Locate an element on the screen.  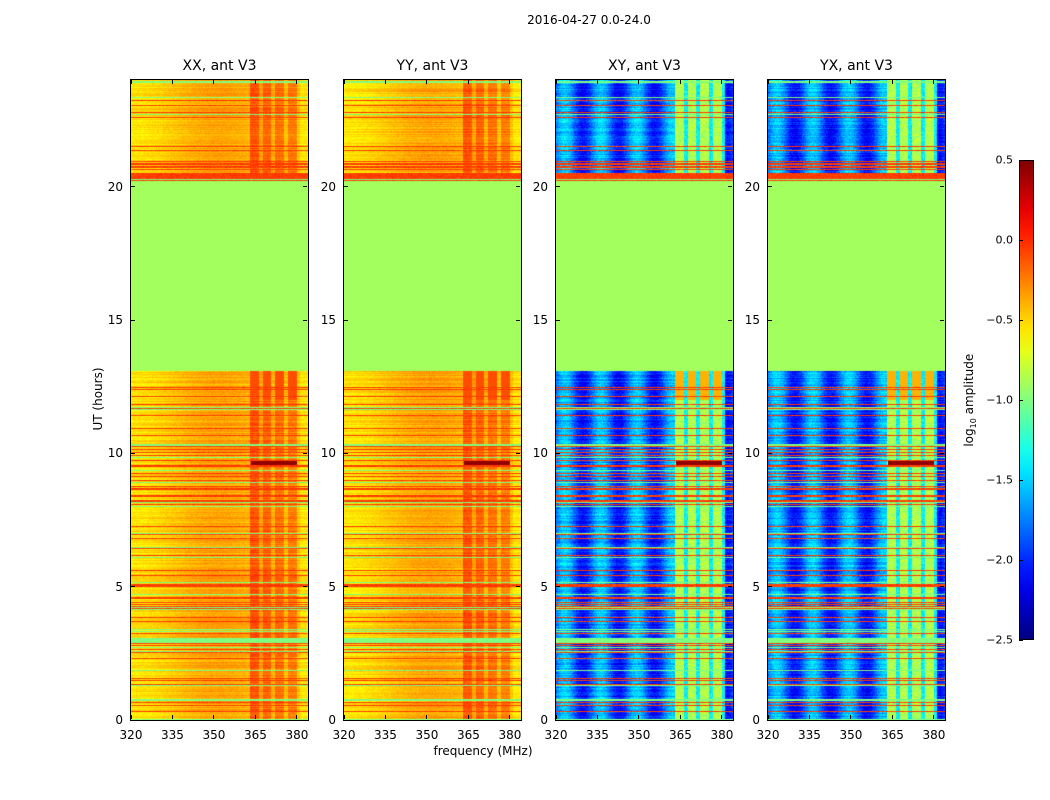
colorbar-tick-label: 0.0 is located at coordinates (1004, 240).